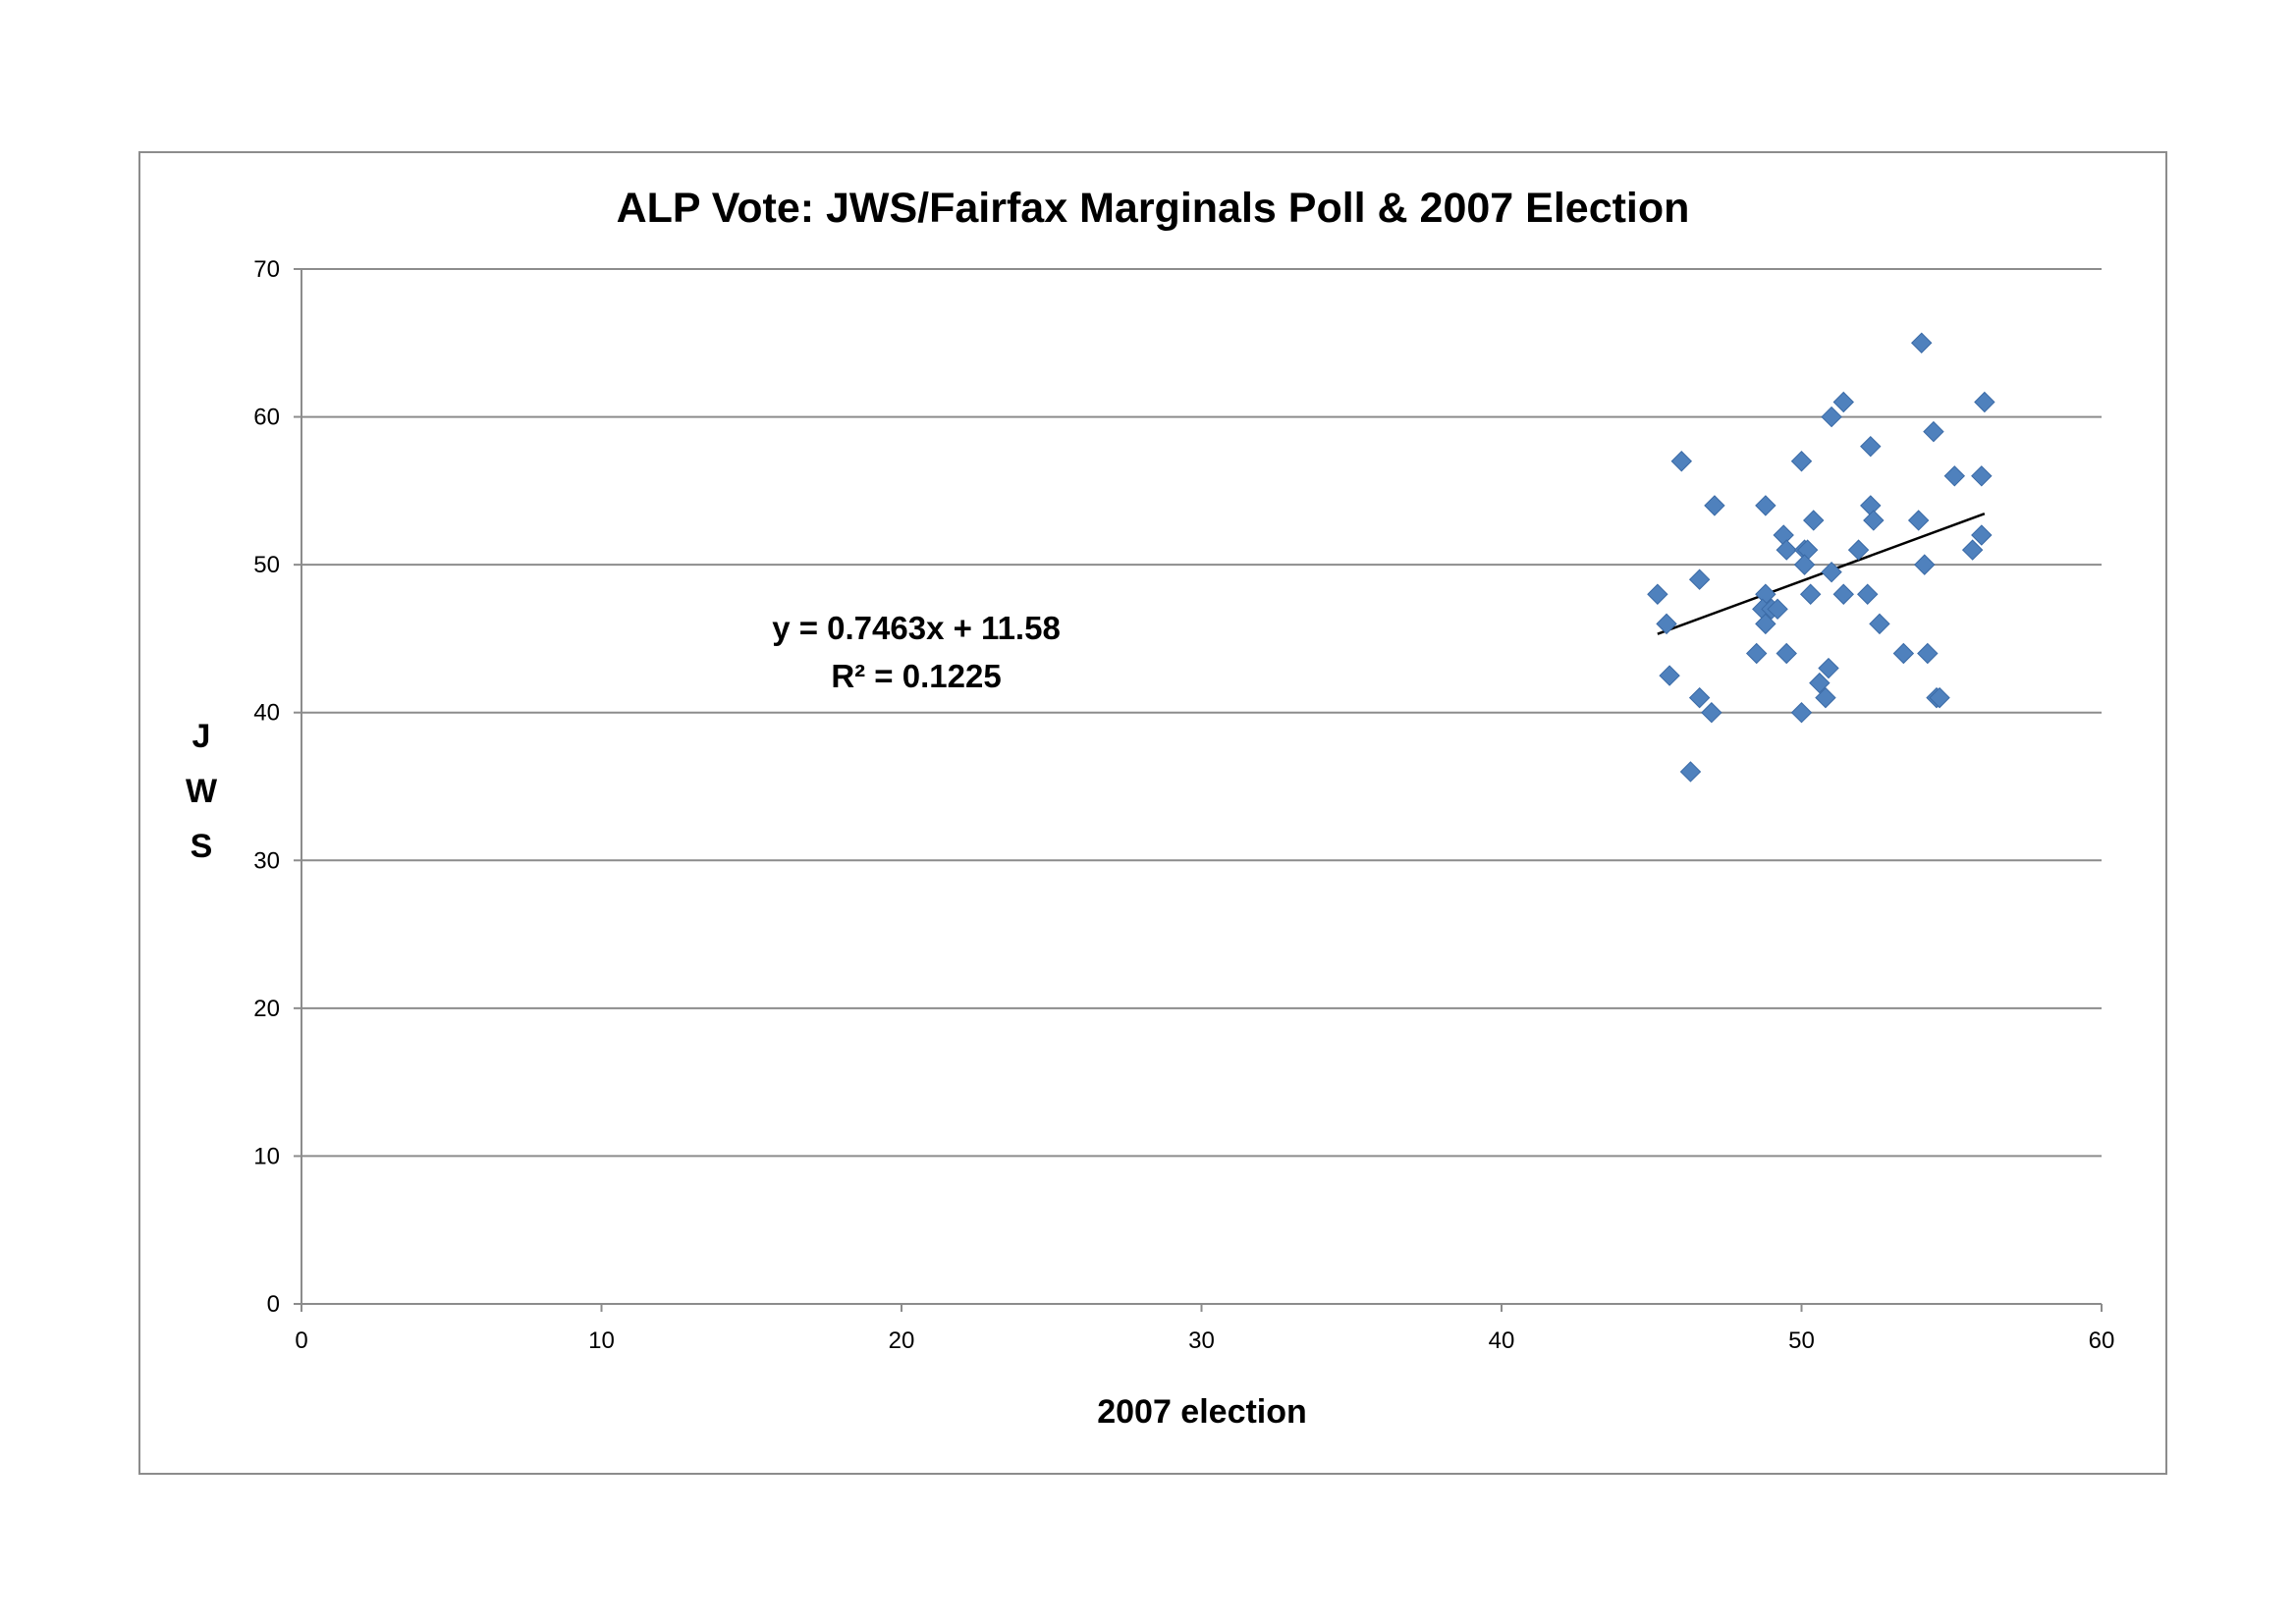 This screenshot has width=2296, height=1624. I want to click on y-tick-label-10: 10, so click(266, 1156).